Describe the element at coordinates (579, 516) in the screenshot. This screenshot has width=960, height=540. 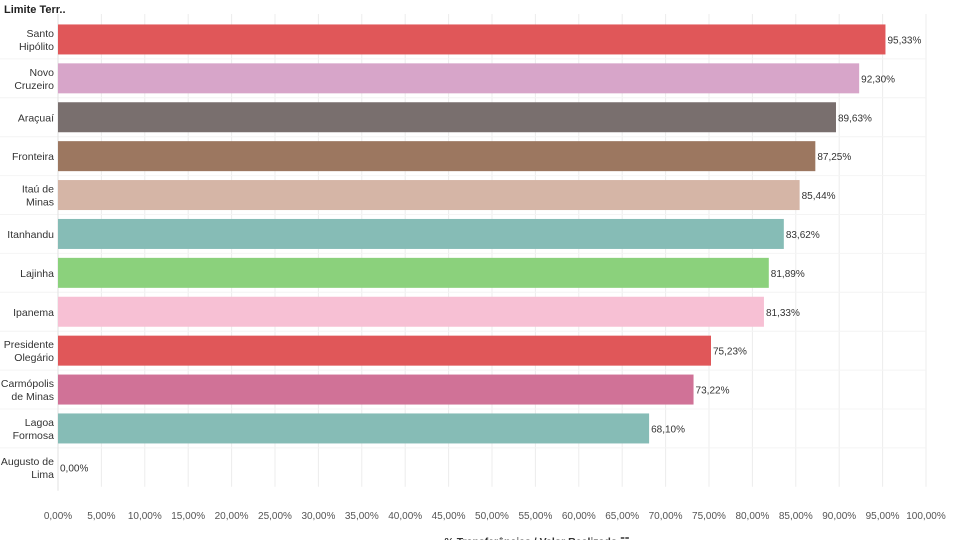
I see `x-tick-label: 60,00%` at that location.